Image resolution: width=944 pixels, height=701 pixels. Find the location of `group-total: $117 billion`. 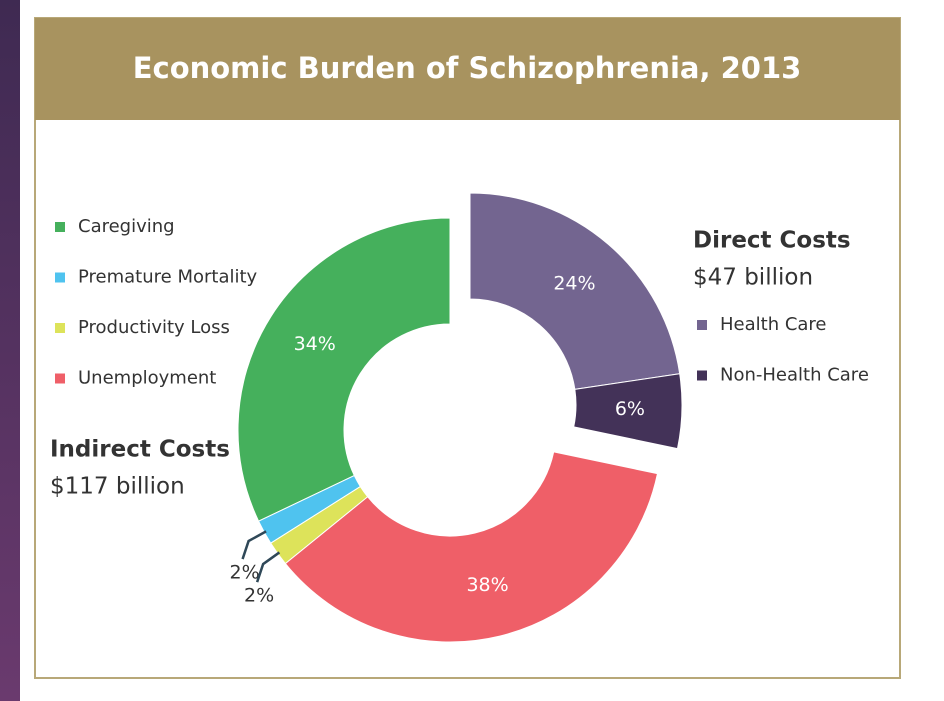

group-total: $117 billion is located at coordinates (117, 487).